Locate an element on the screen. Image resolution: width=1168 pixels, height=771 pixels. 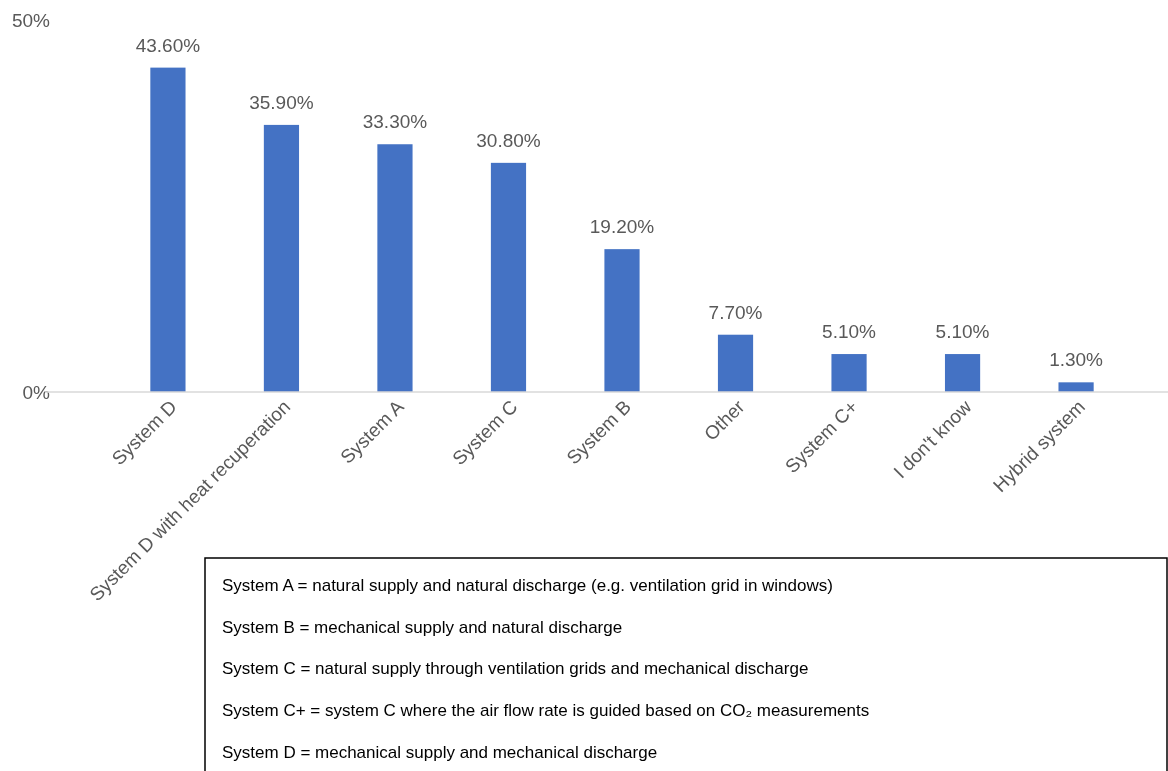
data-label: 33.30% is located at coordinates (395, 122).